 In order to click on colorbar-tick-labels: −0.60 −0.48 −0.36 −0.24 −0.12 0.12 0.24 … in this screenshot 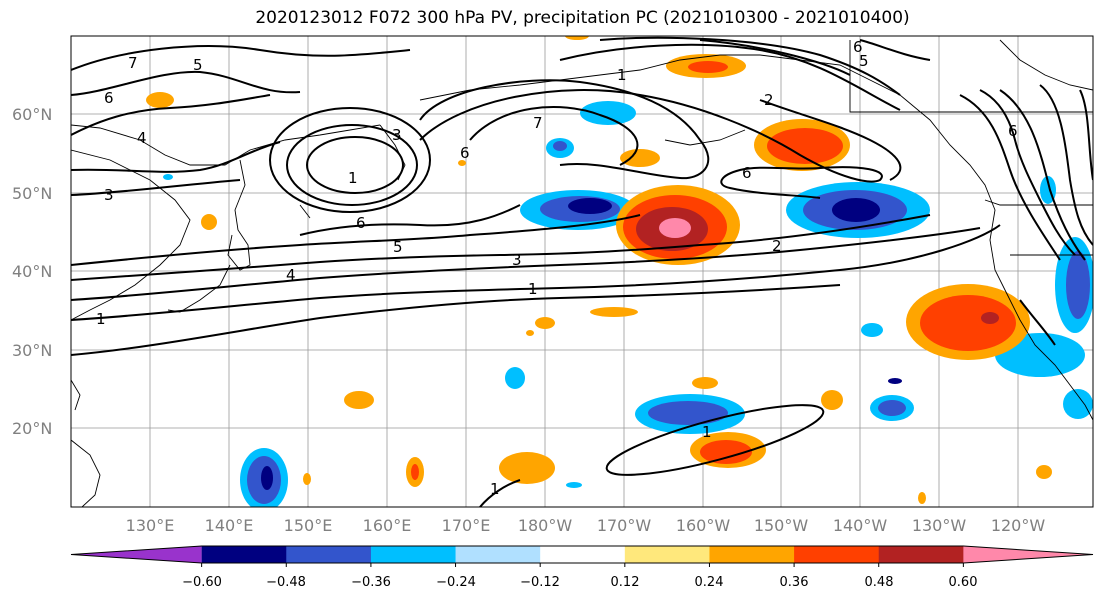, I will do `click(579, 582)`.